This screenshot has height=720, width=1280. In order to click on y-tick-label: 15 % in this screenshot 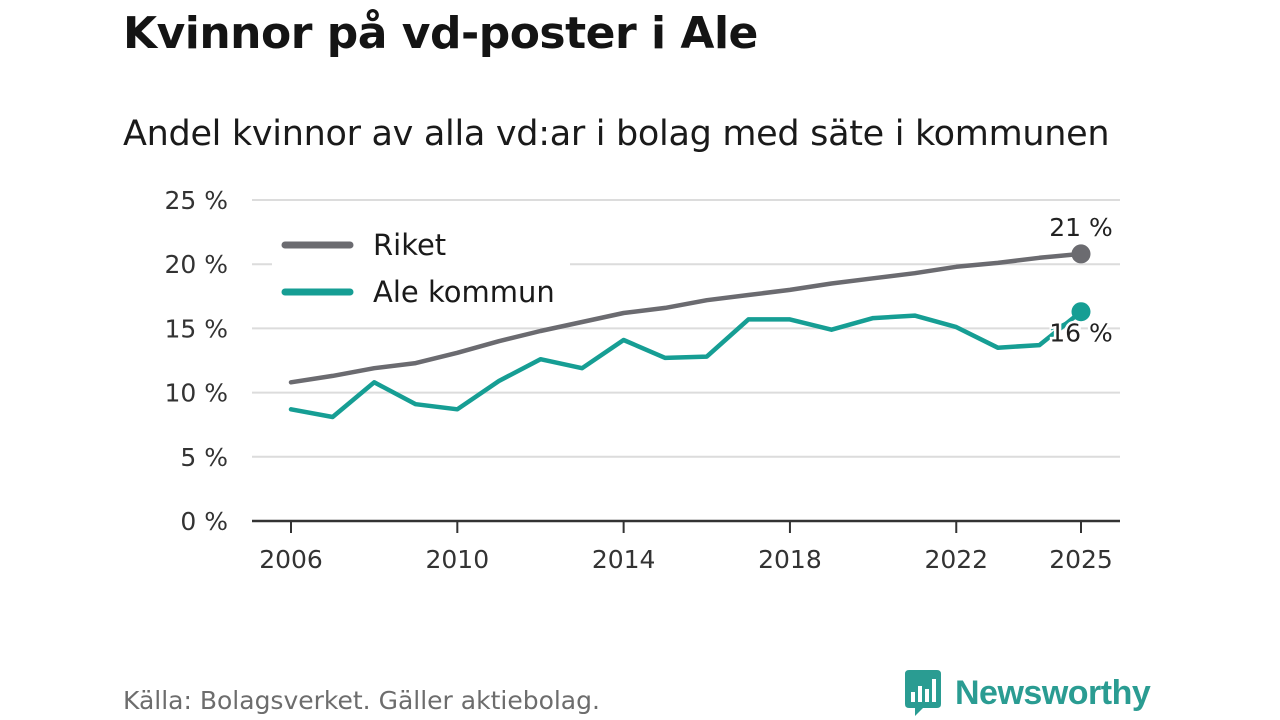, I will do `click(196, 328)`.